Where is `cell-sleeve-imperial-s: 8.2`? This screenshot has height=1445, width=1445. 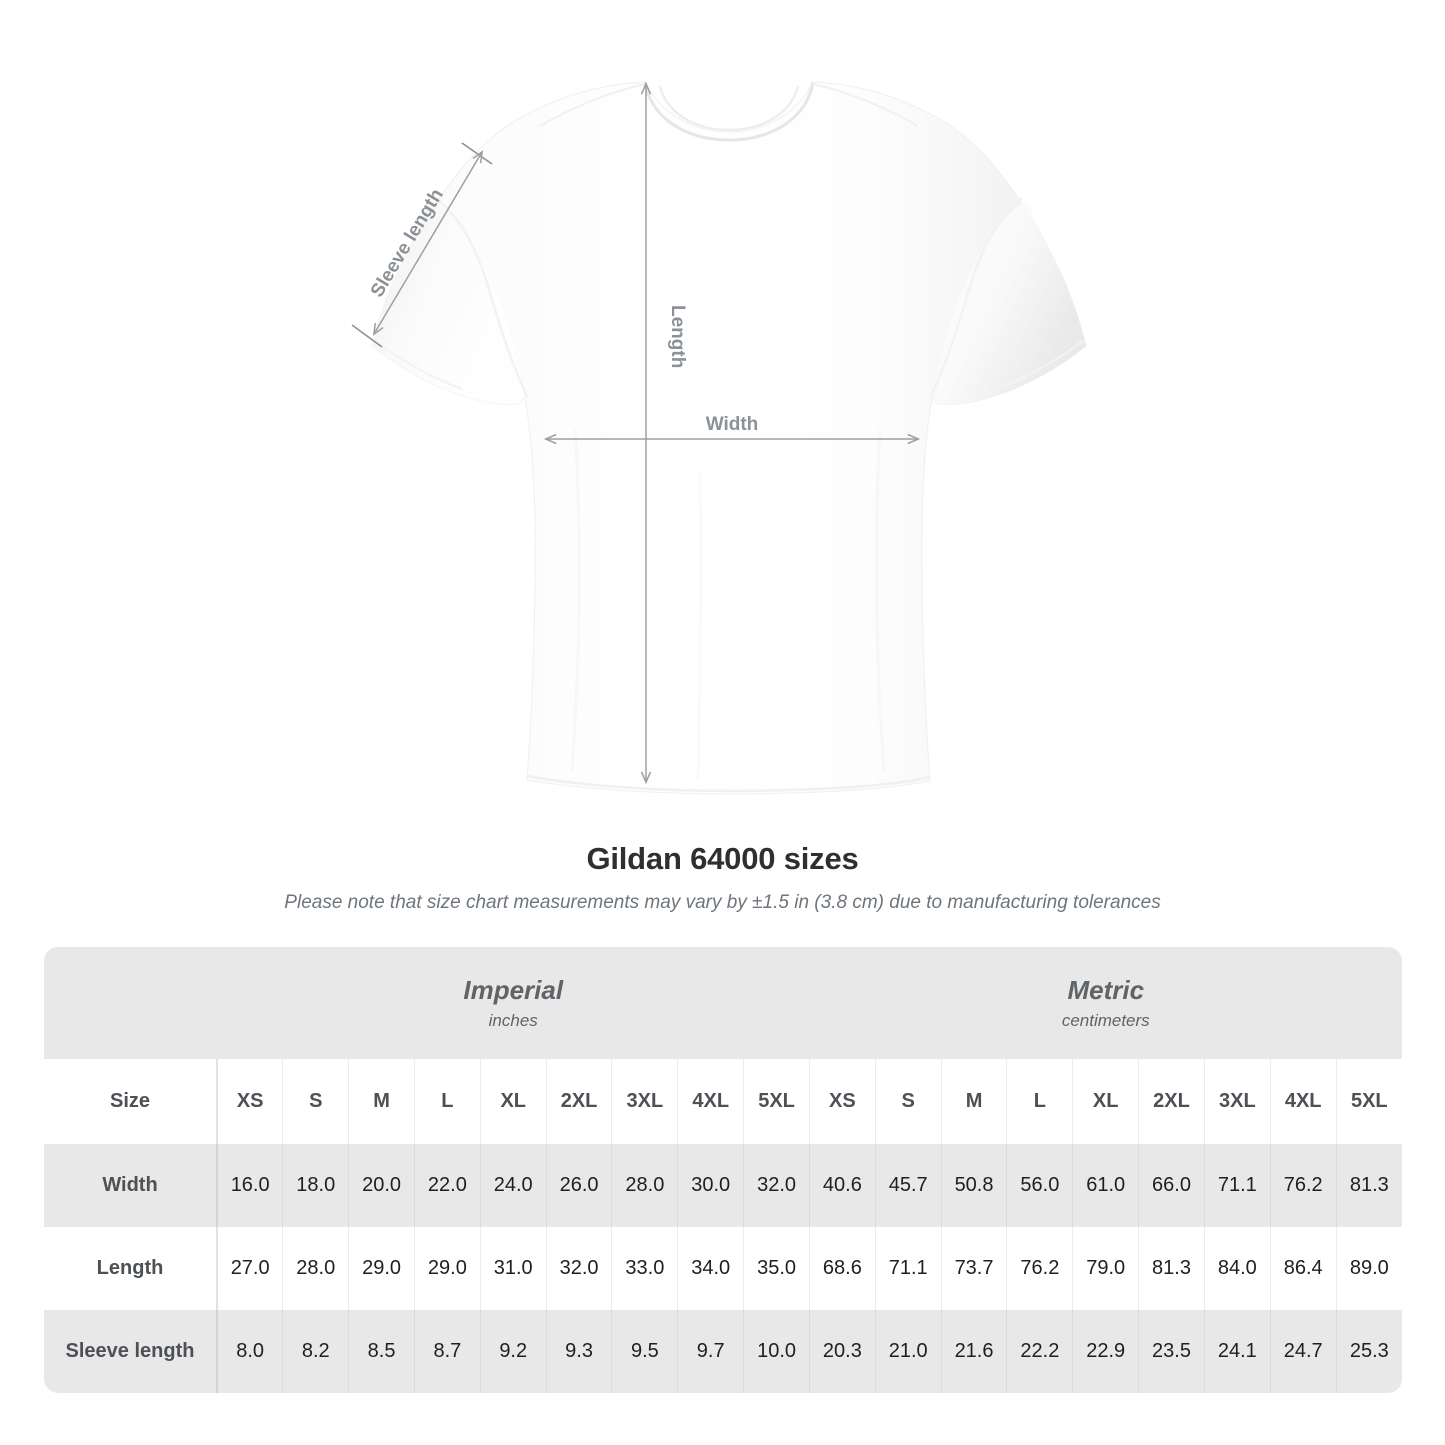
cell-sleeve-imperial-s: 8.2 is located at coordinates (316, 1351).